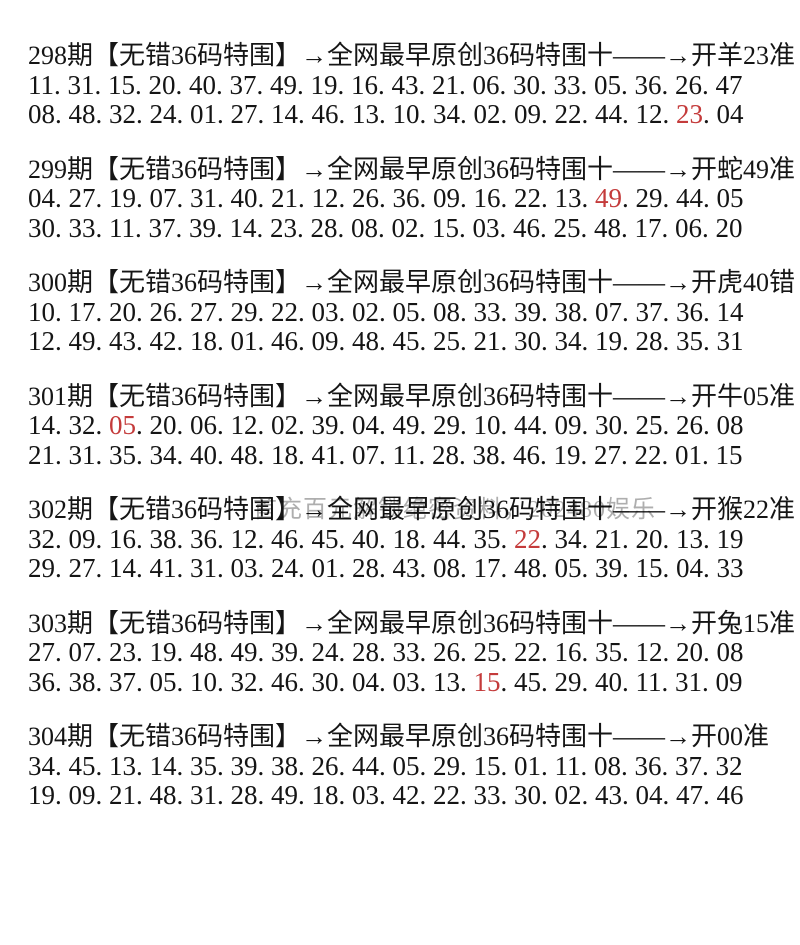 The height and width of the screenshot is (945, 800). What do you see at coordinates (527, 681) in the screenshot?
I see `number: 45` at bounding box center [527, 681].